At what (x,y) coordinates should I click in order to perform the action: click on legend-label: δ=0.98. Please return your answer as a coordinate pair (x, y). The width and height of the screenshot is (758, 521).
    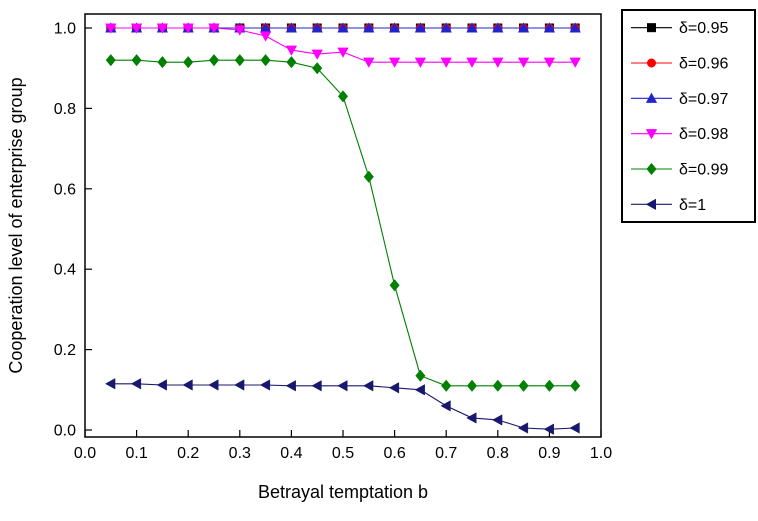
    Looking at the image, I should click on (703, 134).